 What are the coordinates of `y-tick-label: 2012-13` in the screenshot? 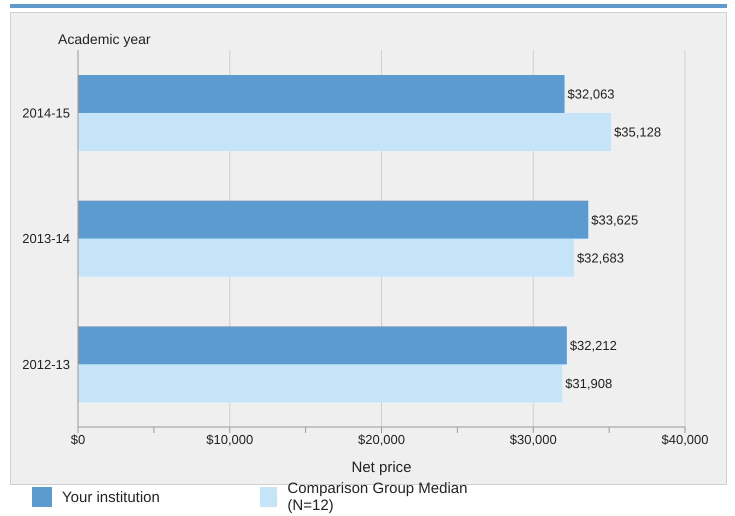 It's located at (46, 364).